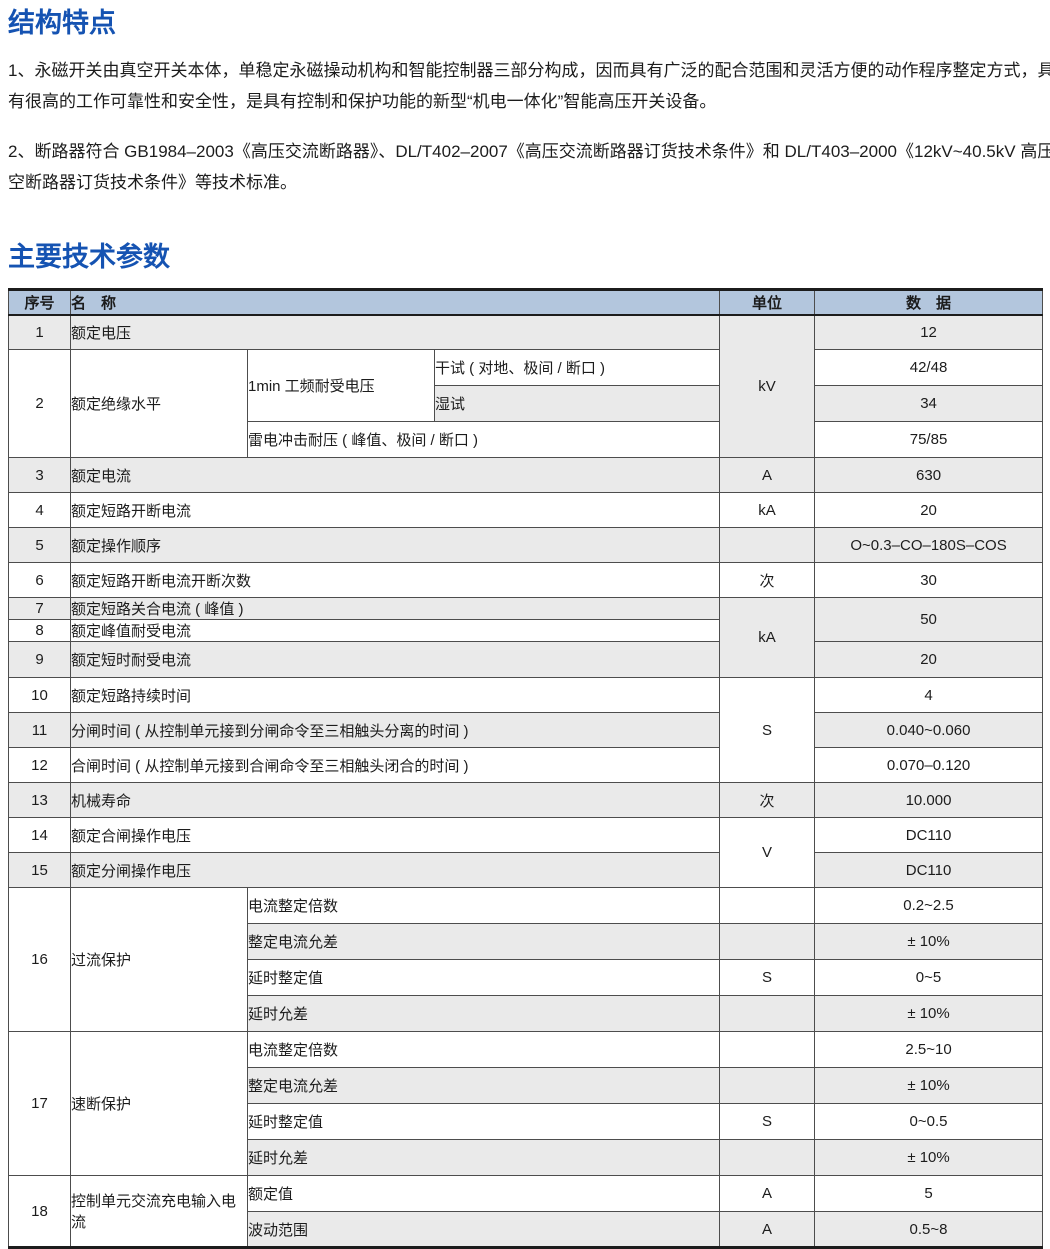 The image size is (1050, 1249). I want to click on table-row: 6 额定短路开断电流开断次数 次 30, so click(526, 580).